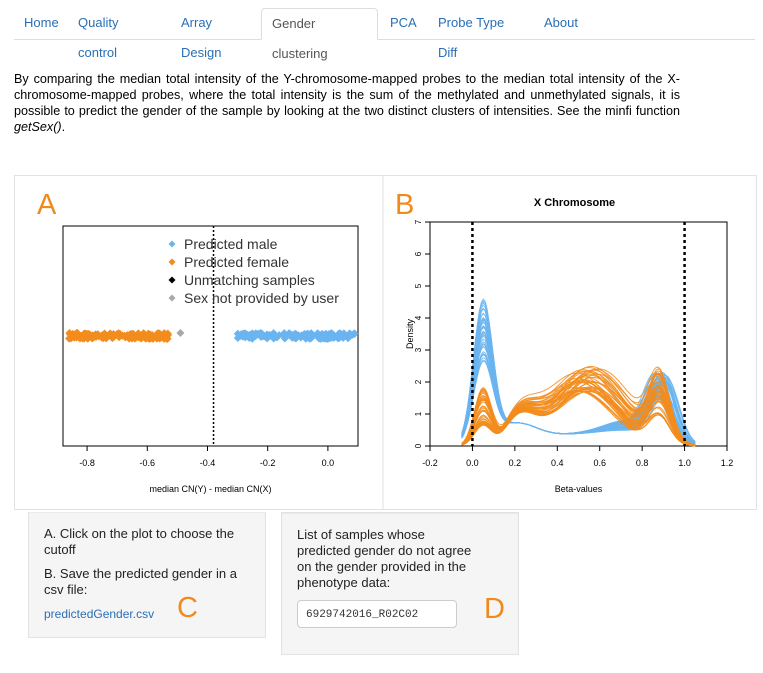 Image resolution: width=763 pixels, height=673 pixels. I want to click on legend-entry-a: Unmatching samples, so click(249, 280).